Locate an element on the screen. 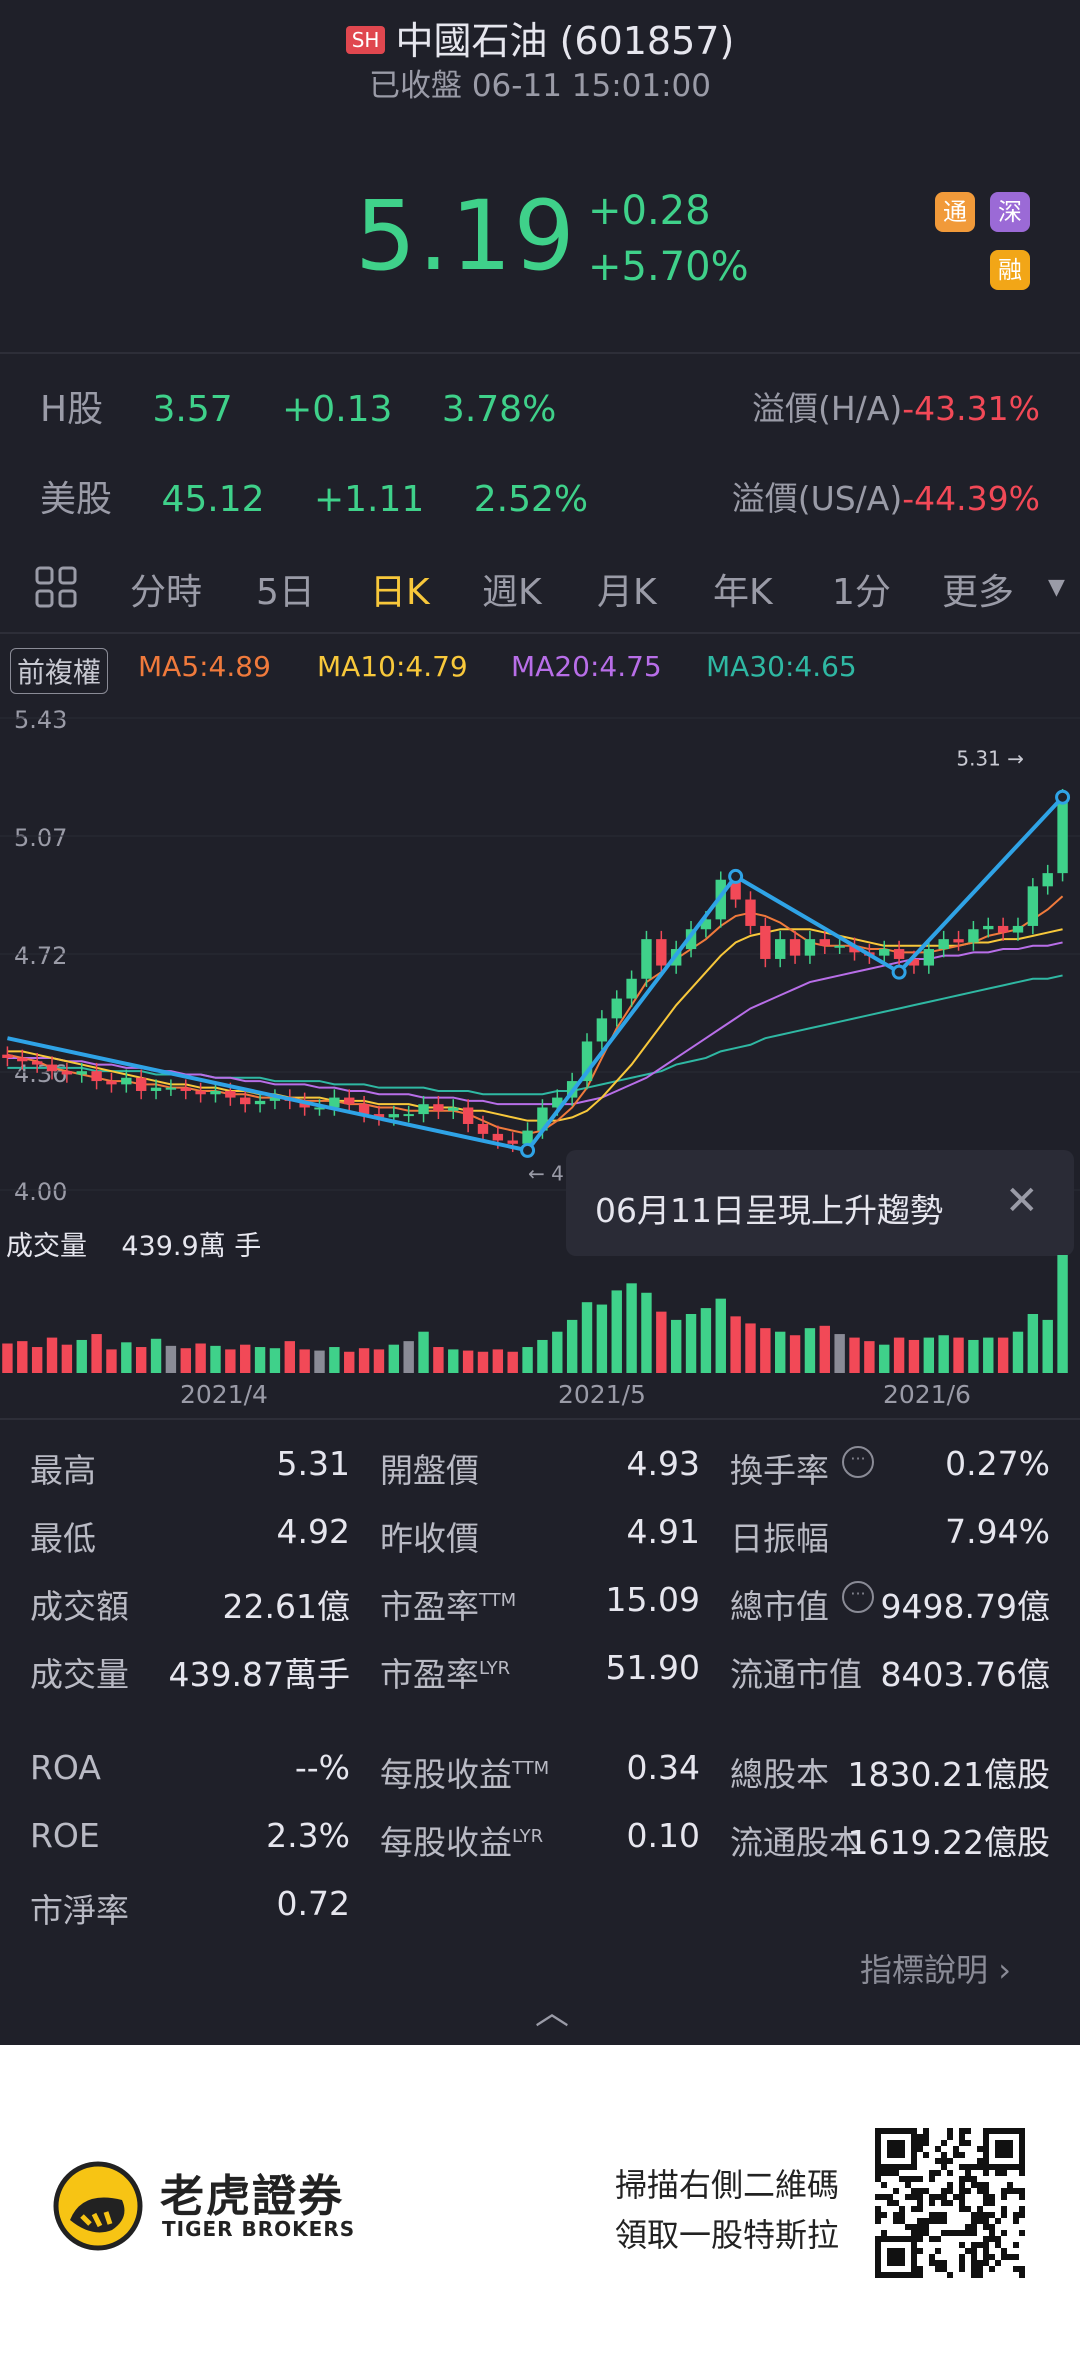 The image size is (1080, 2361). tab-daily-k: 日K is located at coordinates (400, 592).